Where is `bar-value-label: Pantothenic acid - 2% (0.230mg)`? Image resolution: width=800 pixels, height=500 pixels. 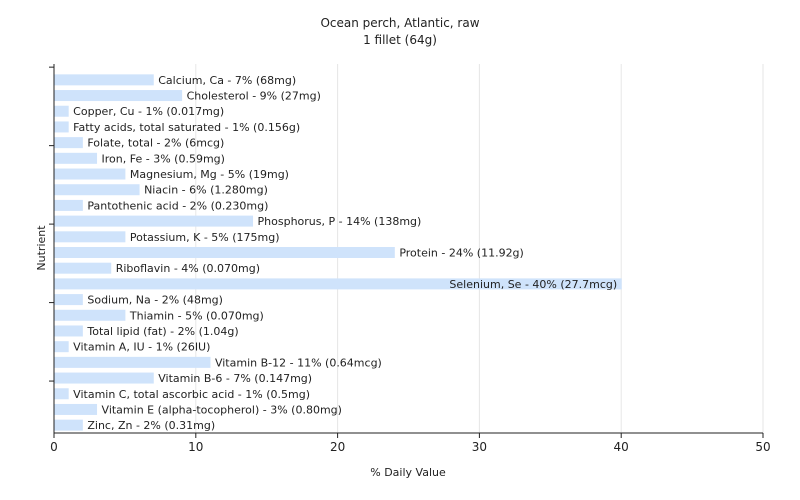
bar-value-label: Pantothenic acid - 2% (0.230mg) is located at coordinates (177, 205).